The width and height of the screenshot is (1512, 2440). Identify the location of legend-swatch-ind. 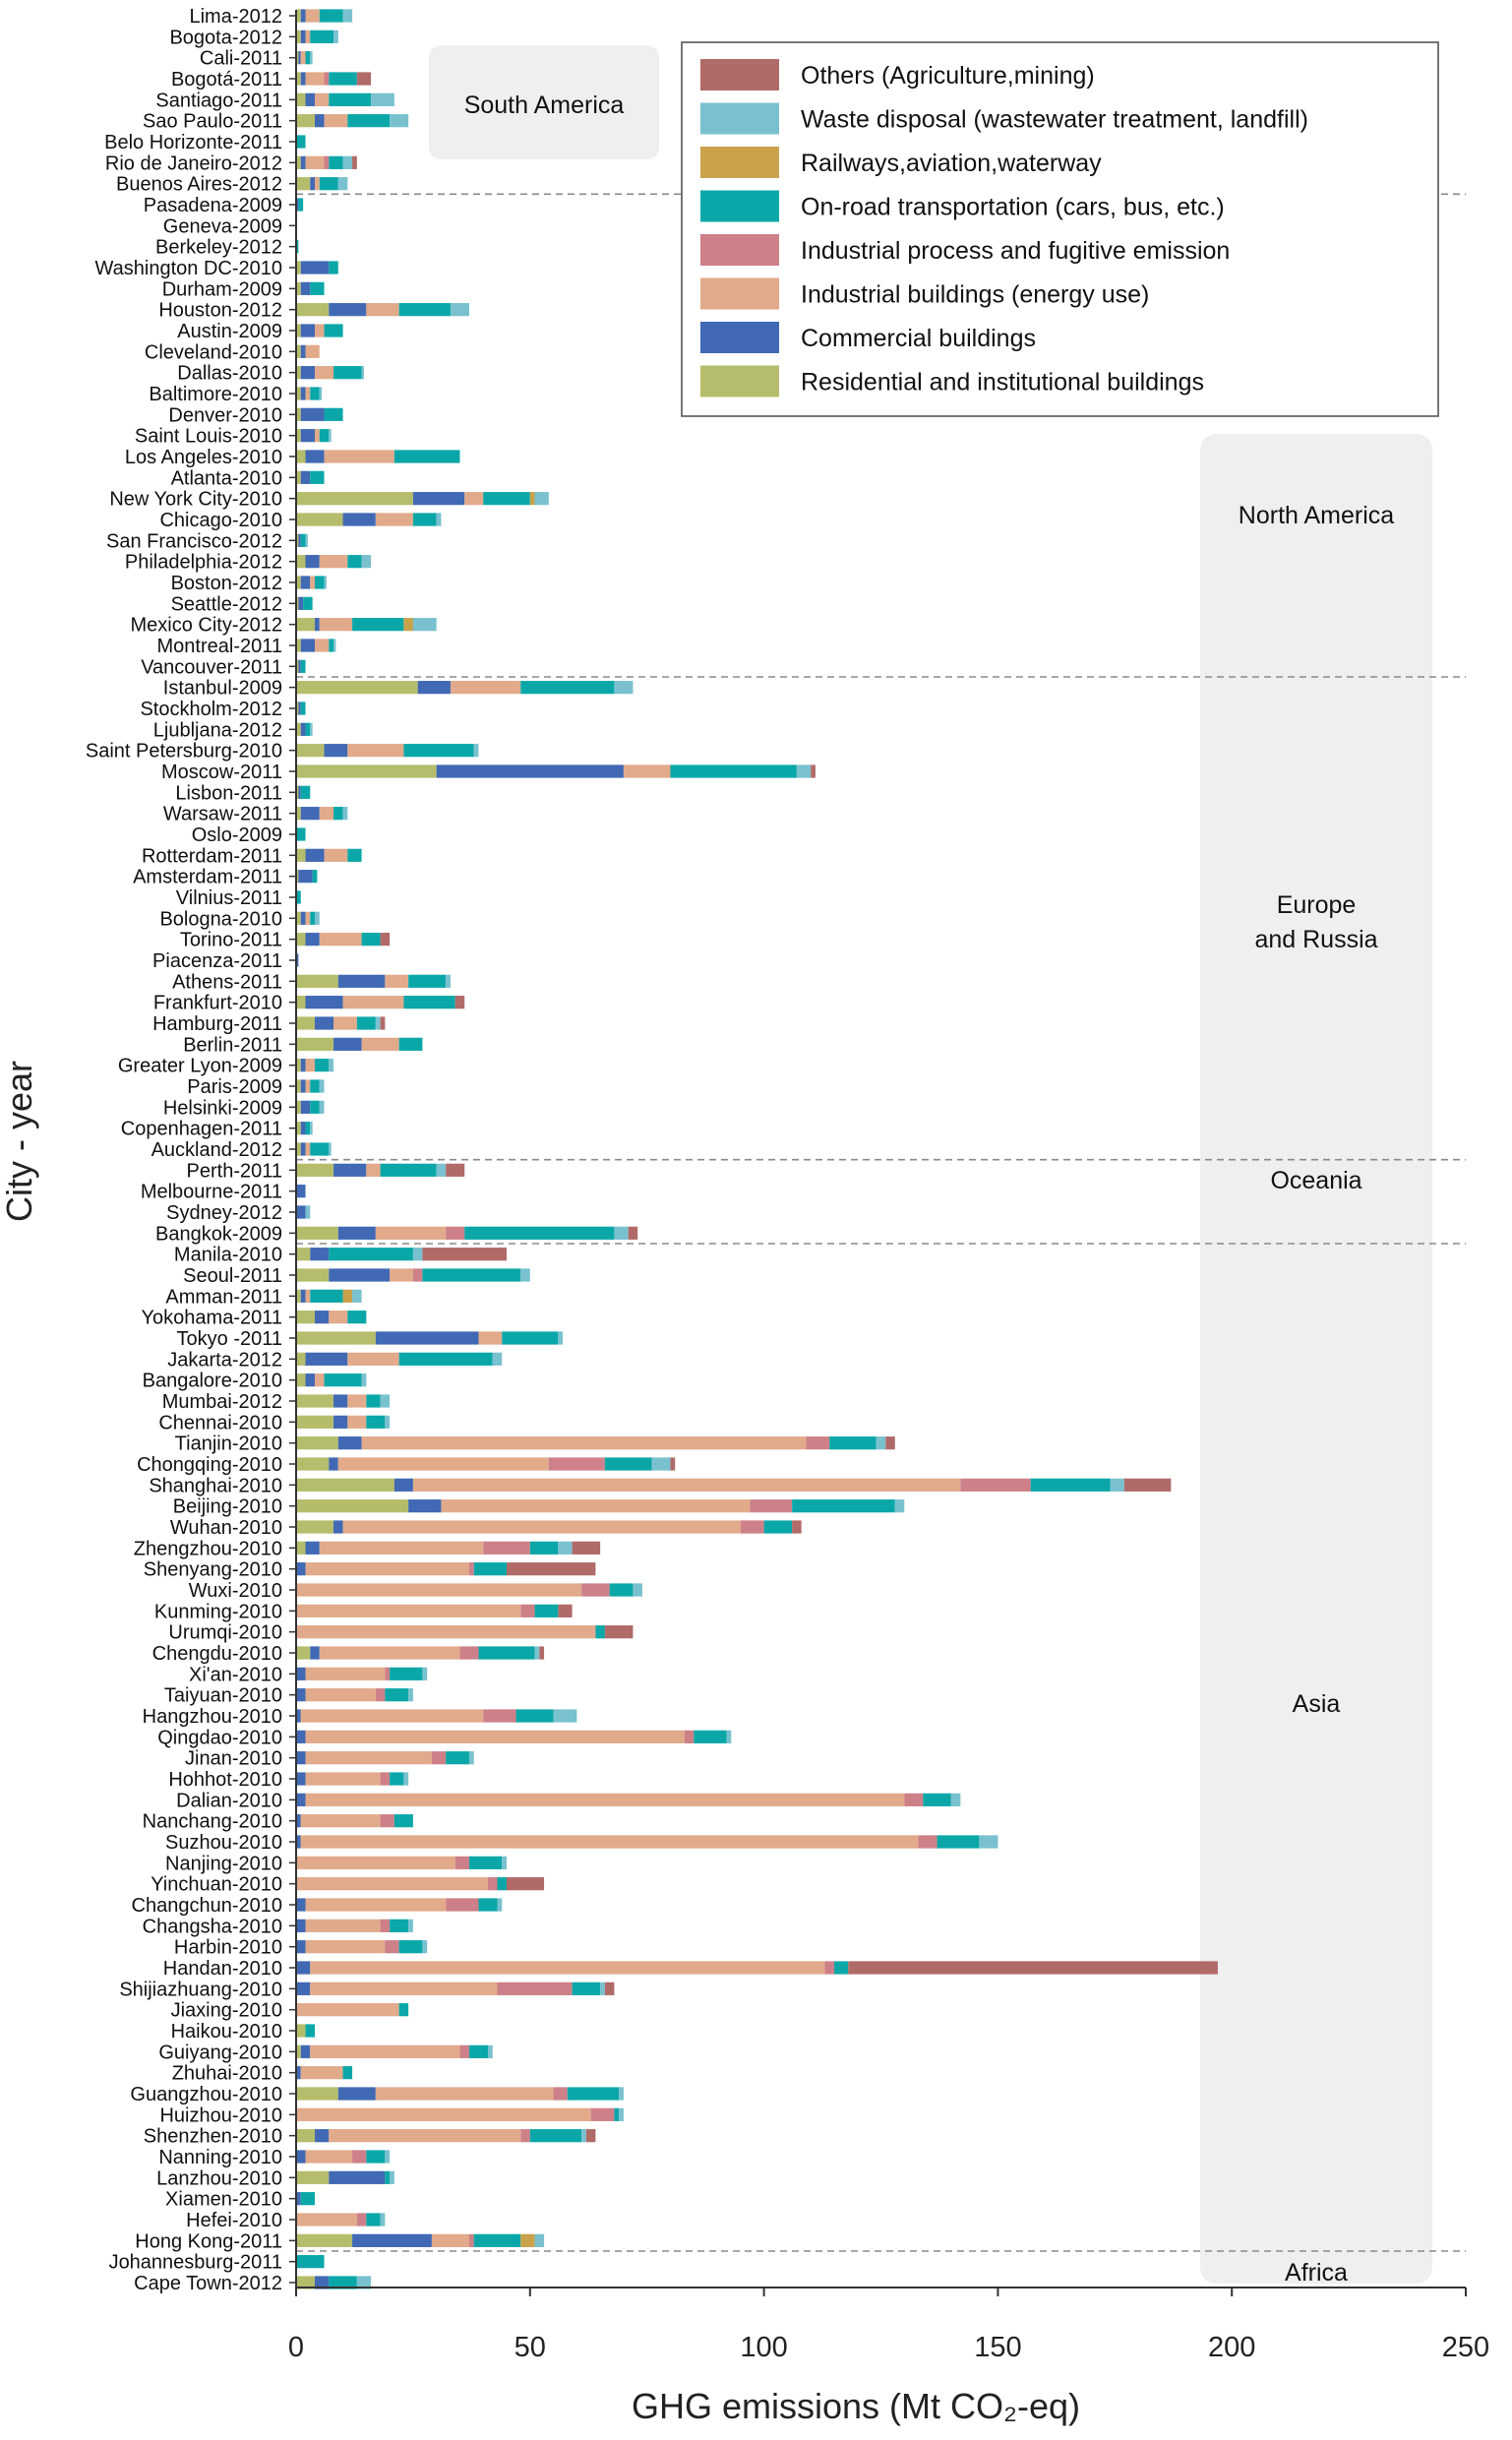
(740, 293).